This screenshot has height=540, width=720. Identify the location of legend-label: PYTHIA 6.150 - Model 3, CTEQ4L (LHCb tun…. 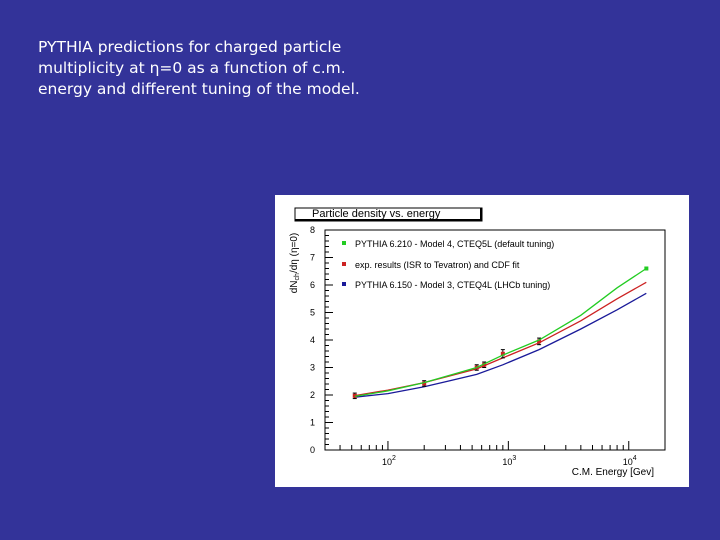
(452, 285).